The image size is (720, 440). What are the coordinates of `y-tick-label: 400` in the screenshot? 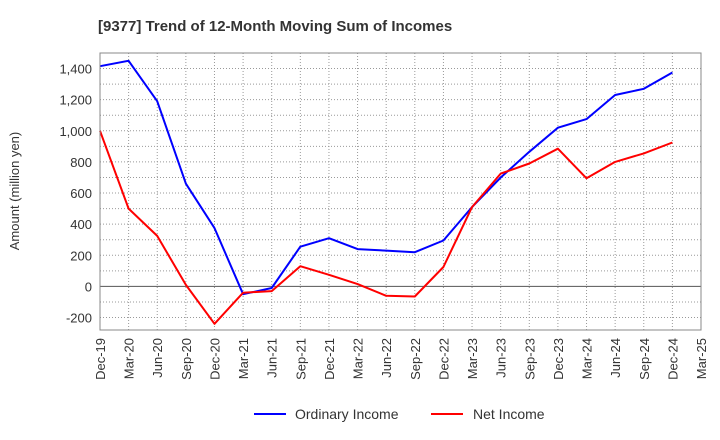 It's located at (81, 224).